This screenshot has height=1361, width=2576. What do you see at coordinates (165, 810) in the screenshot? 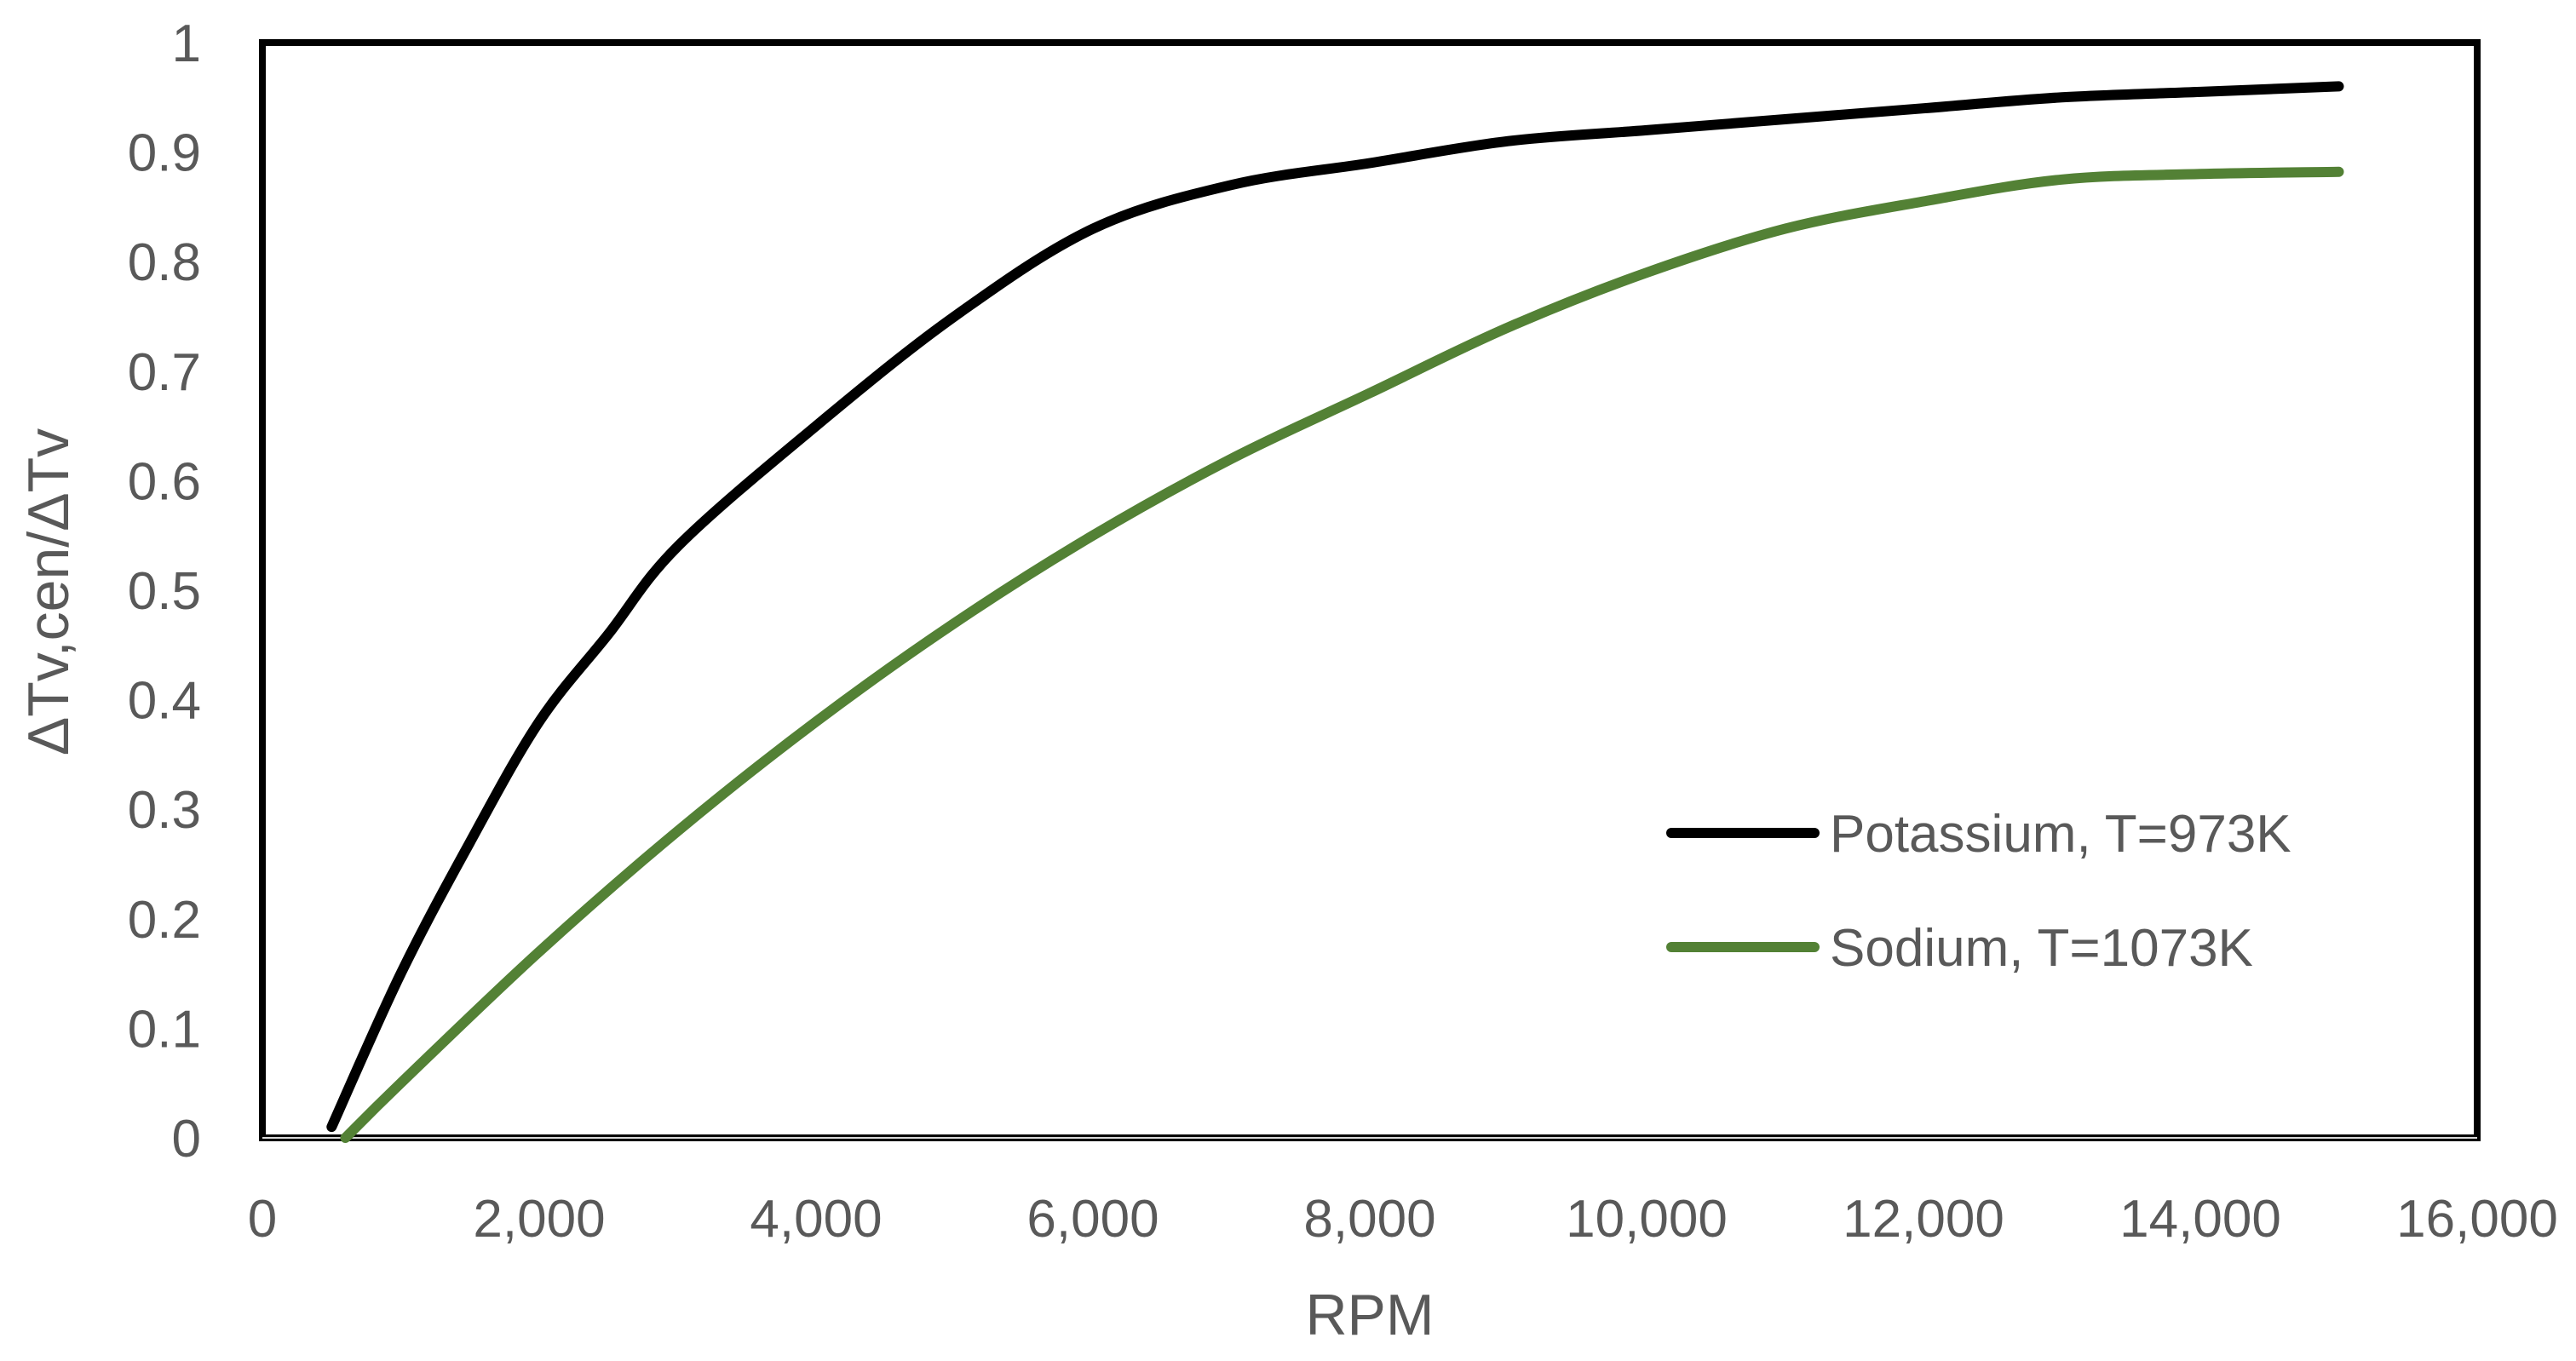
I see `y-tick-label: 0.3` at bounding box center [165, 810].